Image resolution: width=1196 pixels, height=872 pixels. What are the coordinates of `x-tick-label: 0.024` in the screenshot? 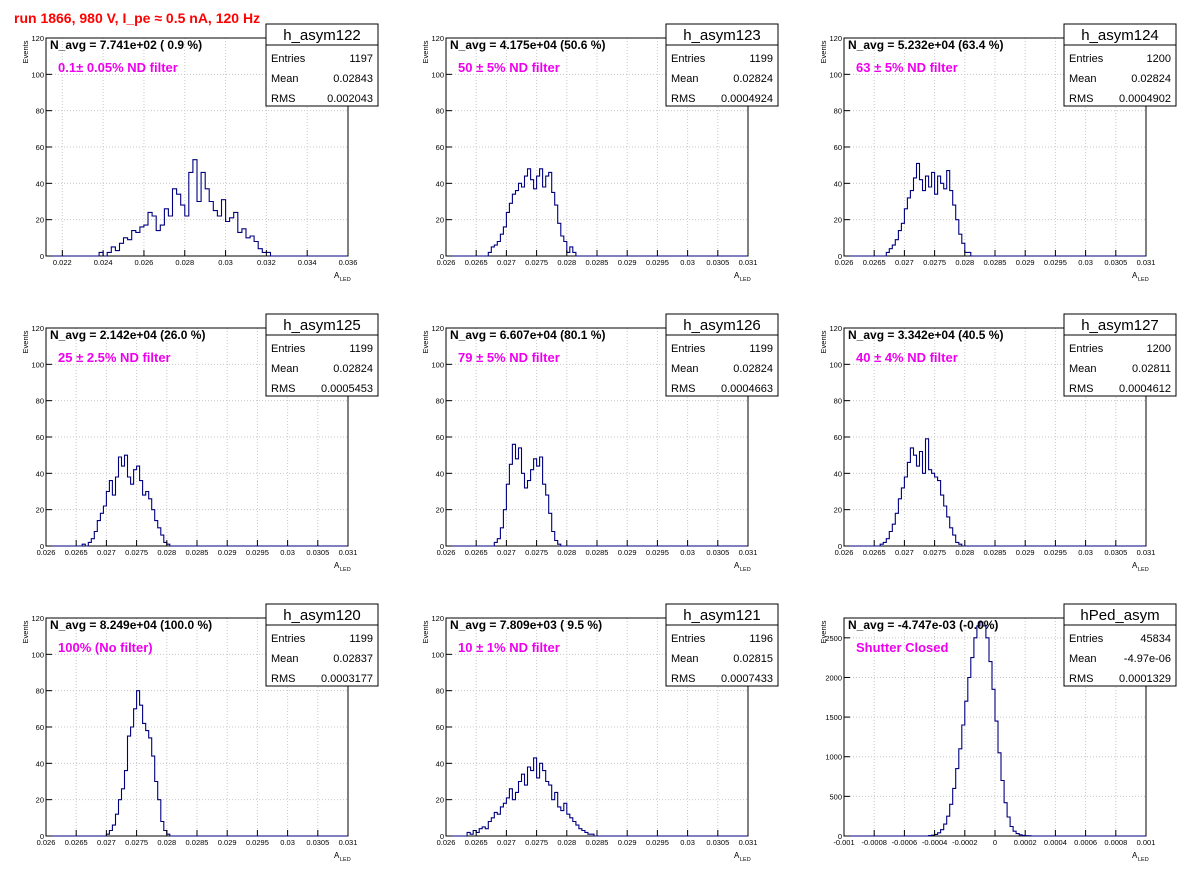 It's located at (103, 262).